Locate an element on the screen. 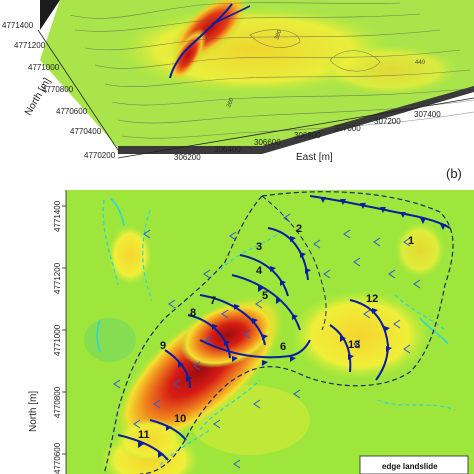 Image resolution: width=474 pixels, height=474 pixels. east-tick: 307400 is located at coordinates (427, 114).